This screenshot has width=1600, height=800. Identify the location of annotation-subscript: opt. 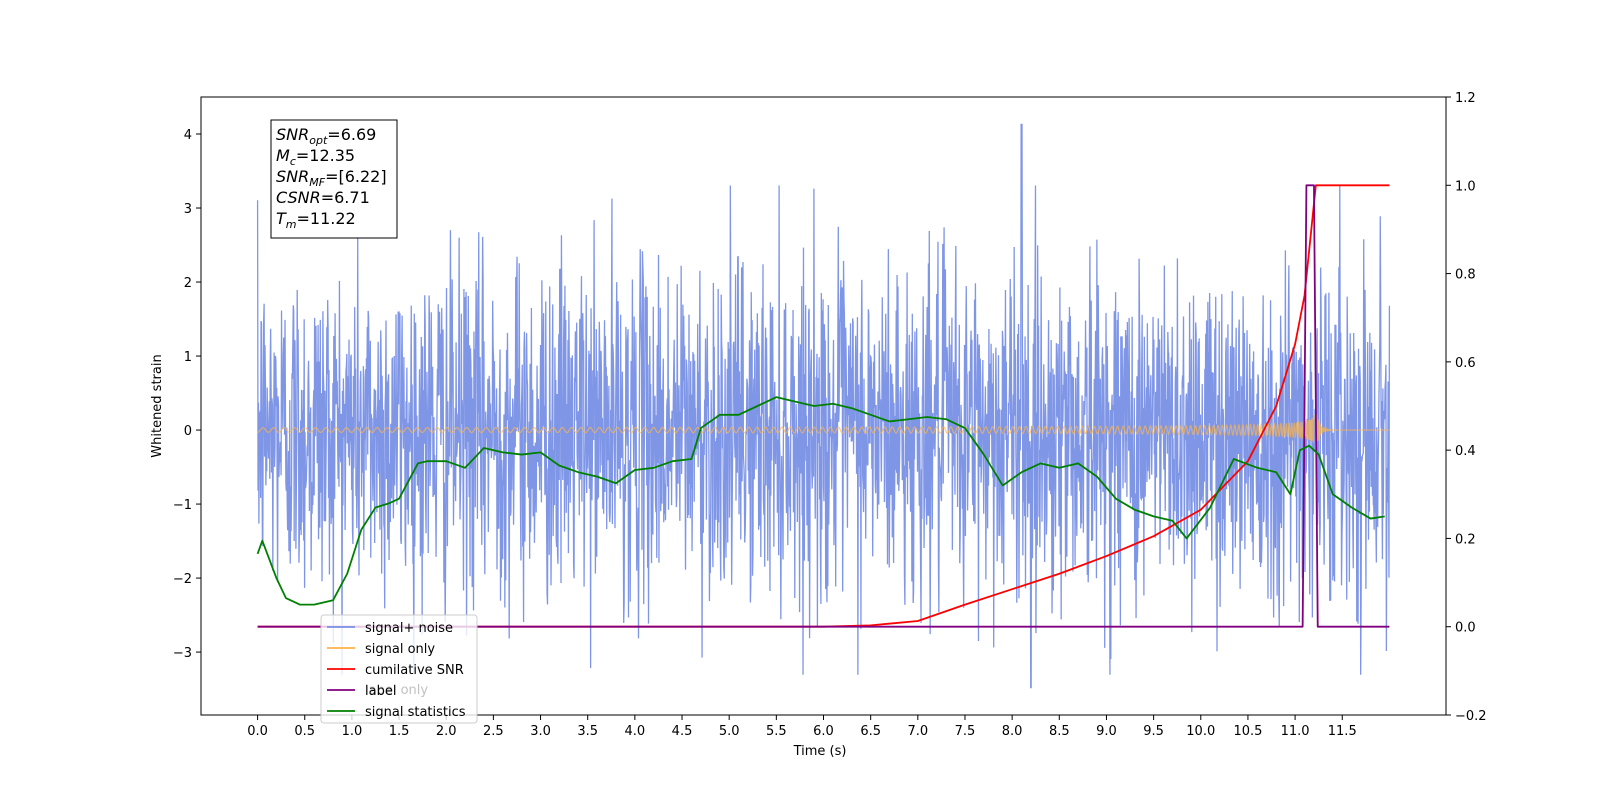
(318, 140).